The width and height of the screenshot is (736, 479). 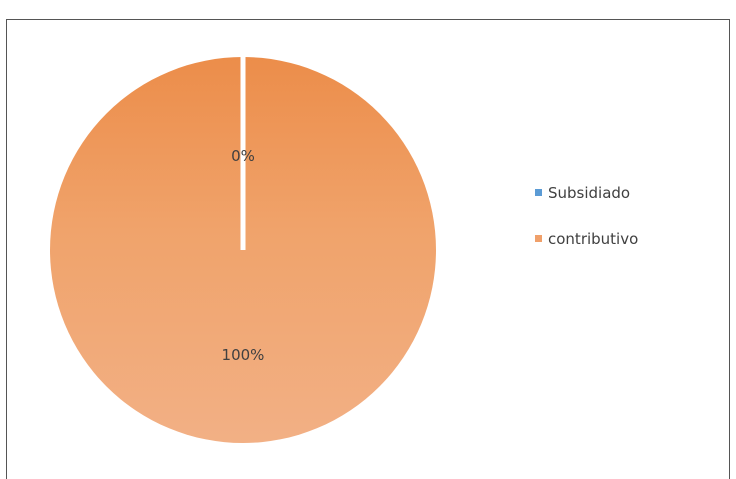 What do you see at coordinates (538, 192) in the screenshot?
I see `legend-swatch-subsidiado` at bounding box center [538, 192].